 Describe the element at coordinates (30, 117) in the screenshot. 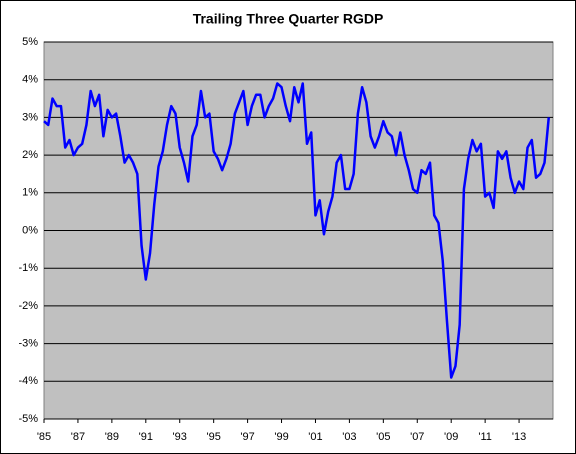

I see `y-tick-label: 3%` at that location.